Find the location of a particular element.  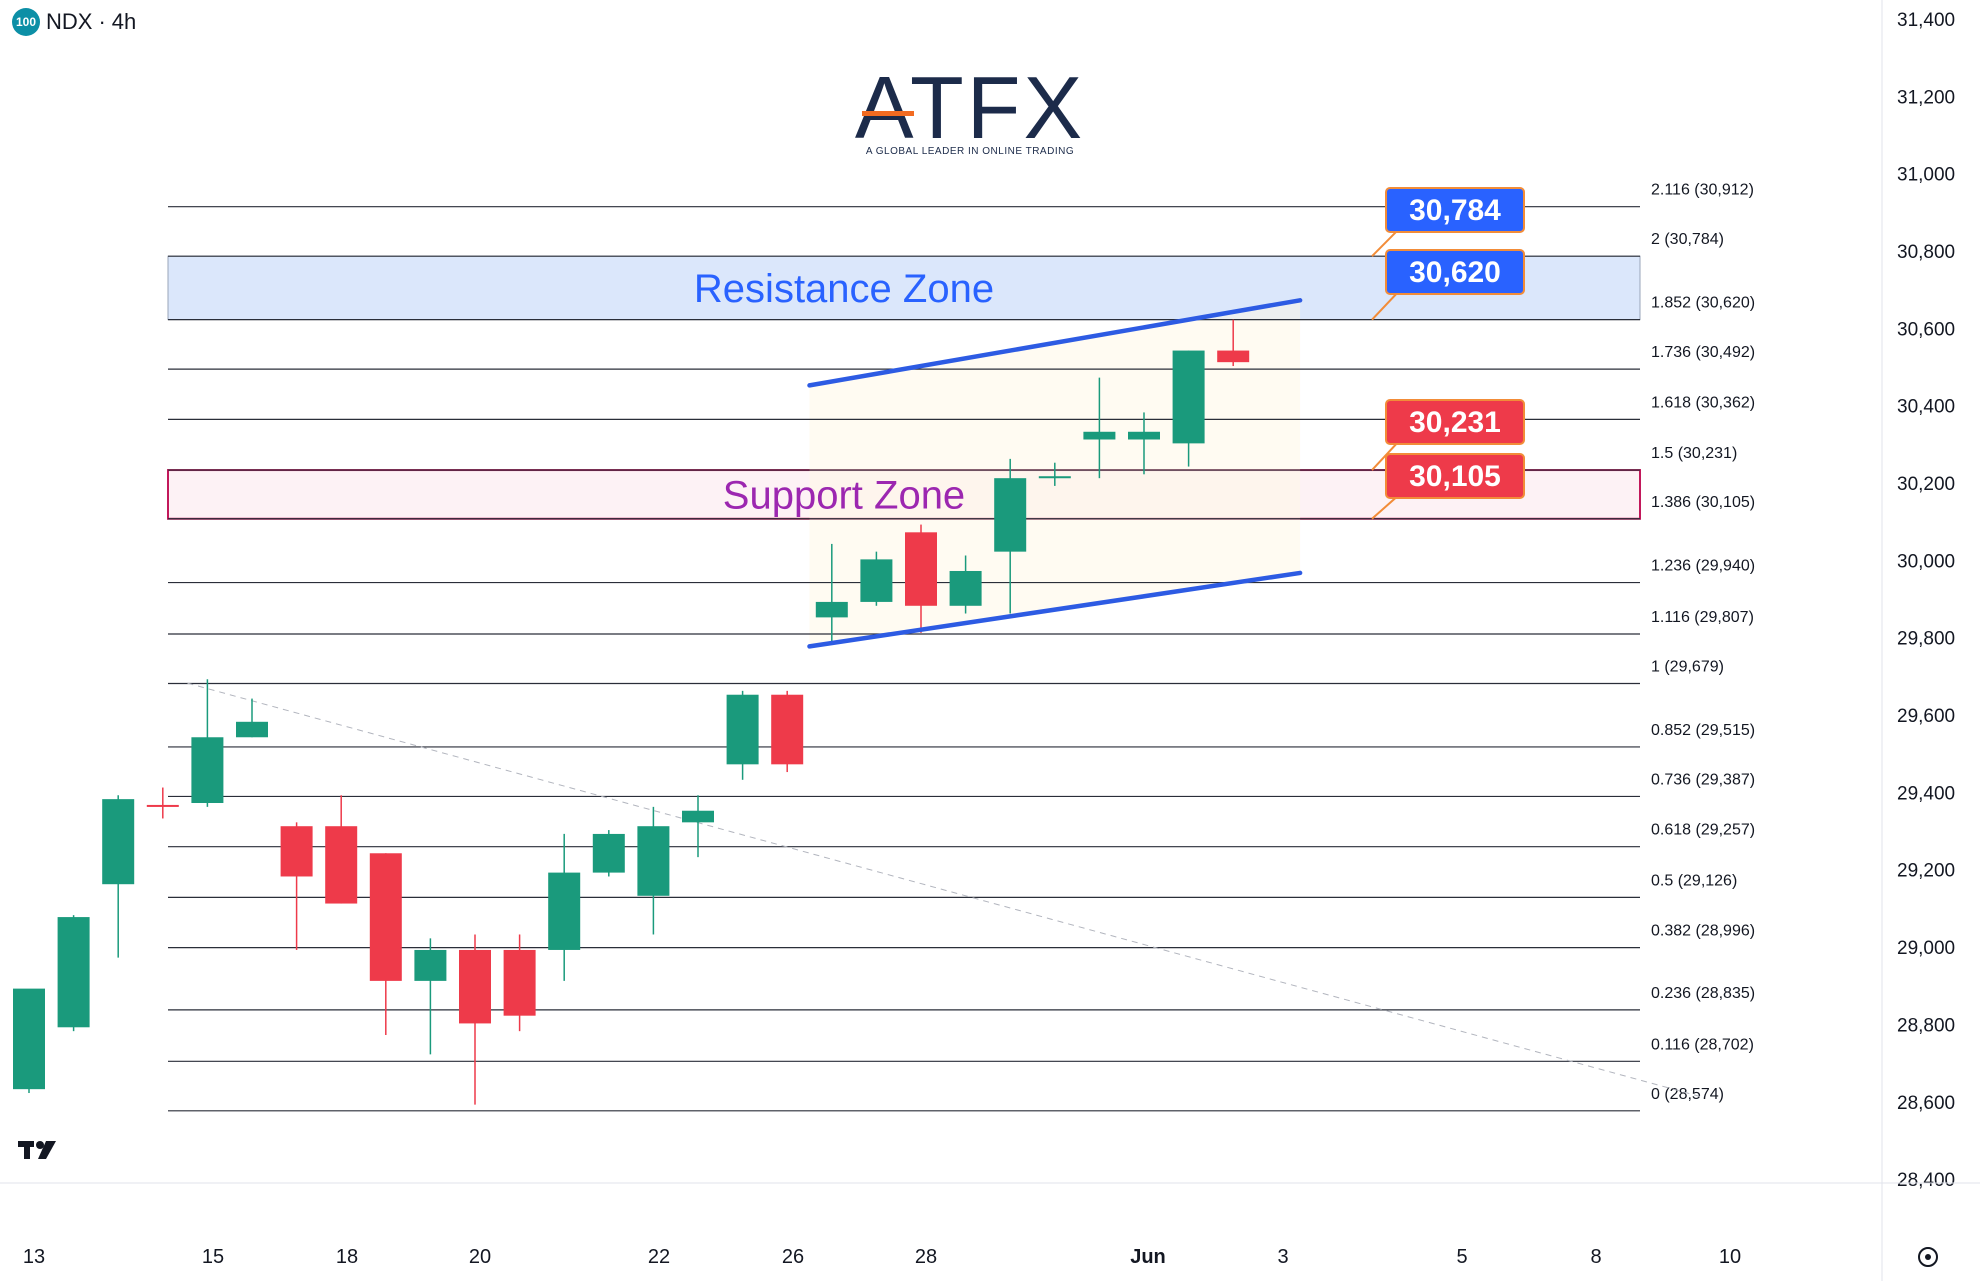

price-callout: 30,620 is located at coordinates (1448, 285).